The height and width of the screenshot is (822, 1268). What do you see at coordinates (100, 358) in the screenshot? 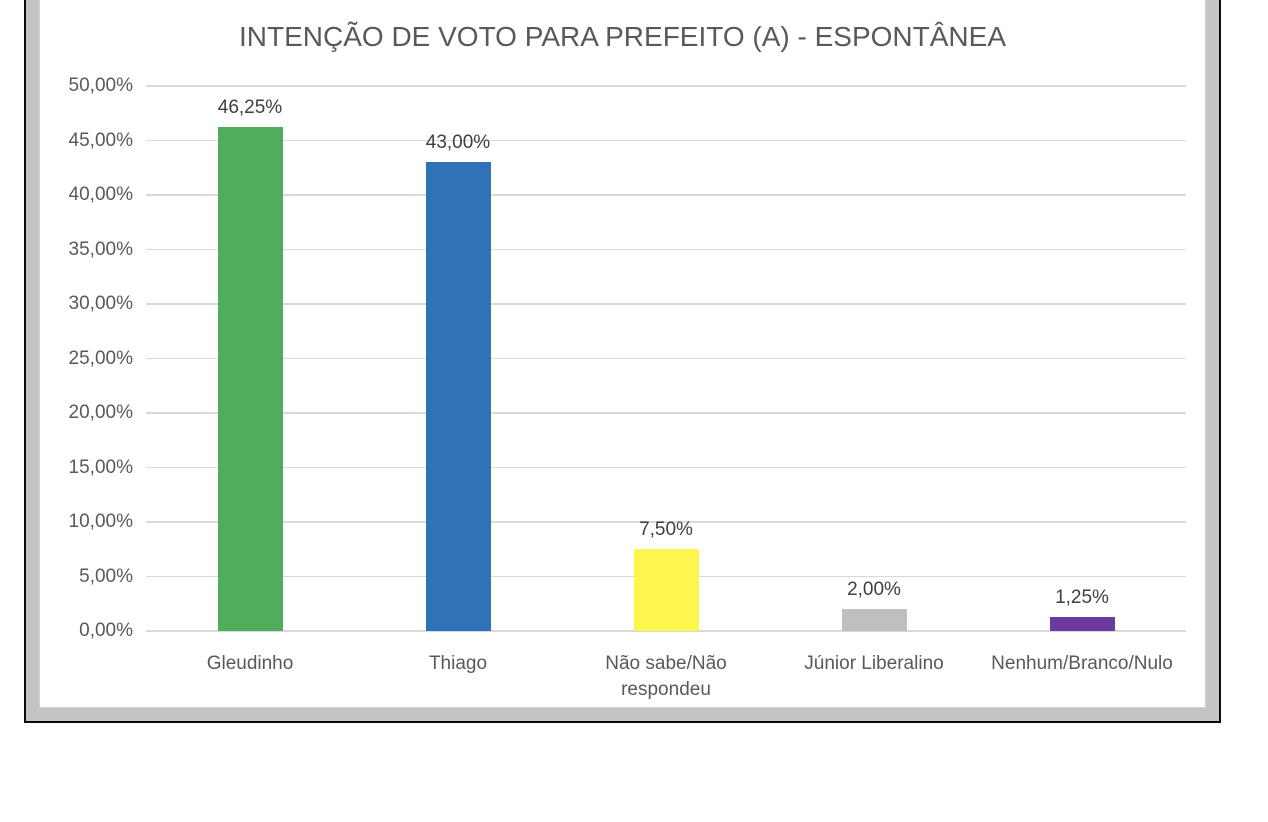
I see `y-axis-tick-label: 25,00%` at bounding box center [100, 358].